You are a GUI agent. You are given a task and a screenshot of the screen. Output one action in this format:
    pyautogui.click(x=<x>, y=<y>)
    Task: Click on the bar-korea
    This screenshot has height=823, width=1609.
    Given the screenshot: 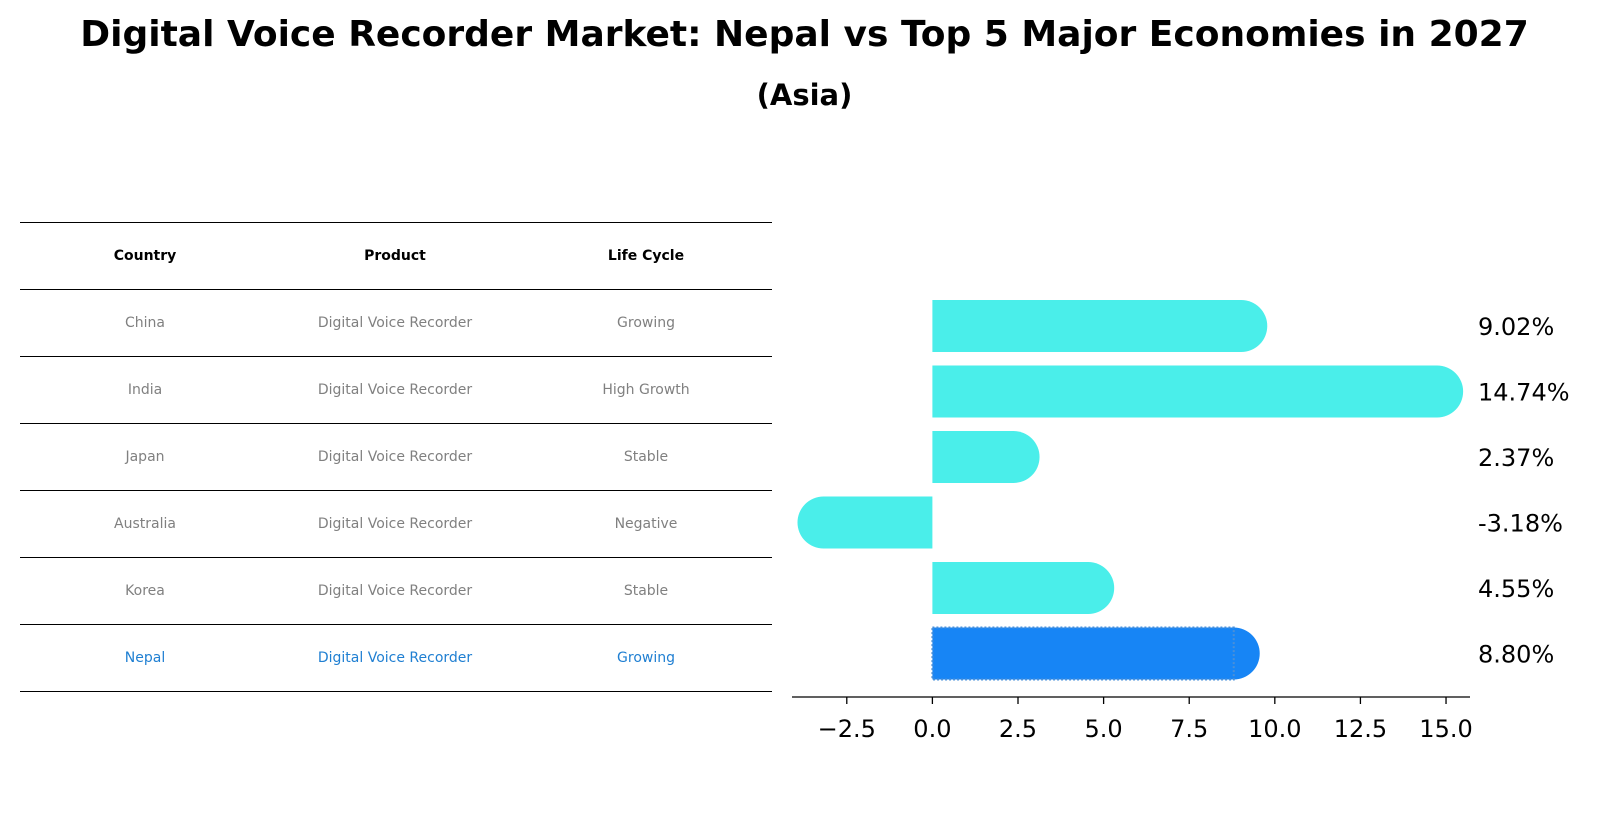 What is the action you would take?
    pyautogui.click(x=1023, y=588)
    